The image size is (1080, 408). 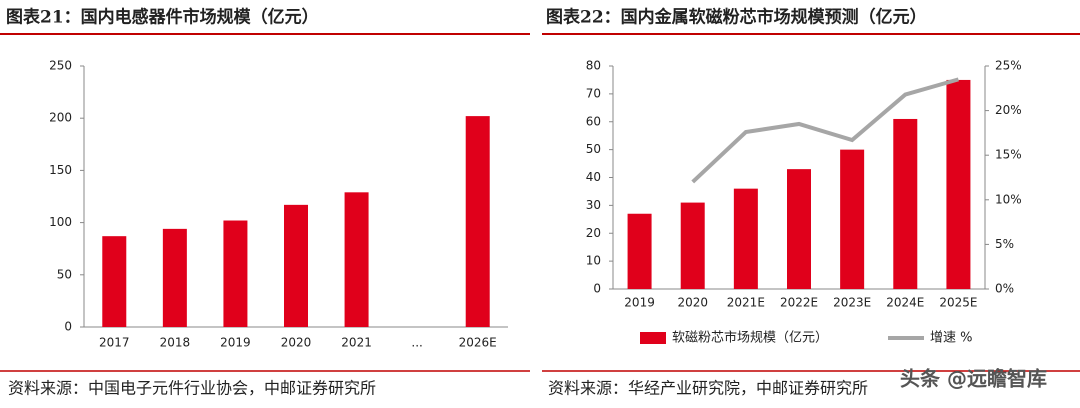 What do you see at coordinates (478, 343) in the screenshot?
I see `x-tick-label: 2026E` at bounding box center [478, 343].